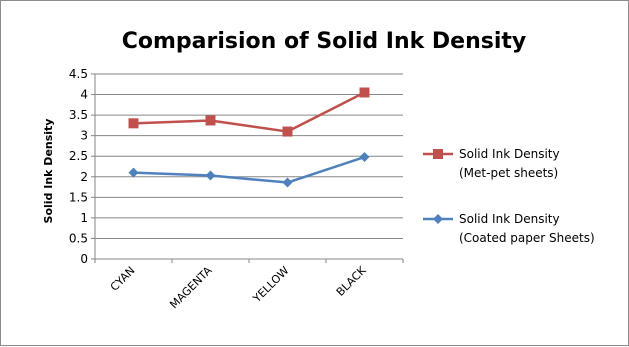 This screenshot has height=347, width=629. Describe the element at coordinates (84, 259) in the screenshot. I see `y-tick-label: 0` at that location.